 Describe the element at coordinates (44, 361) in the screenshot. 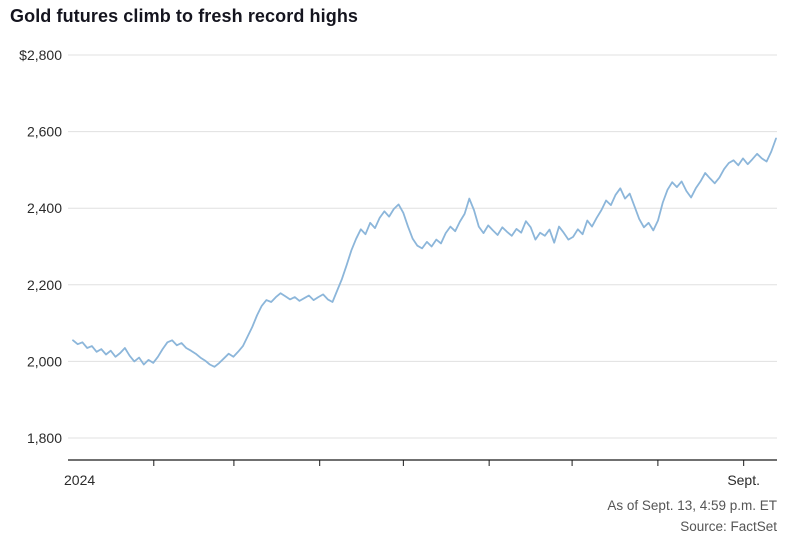

I see `y-axis-label: 2,000` at that location.